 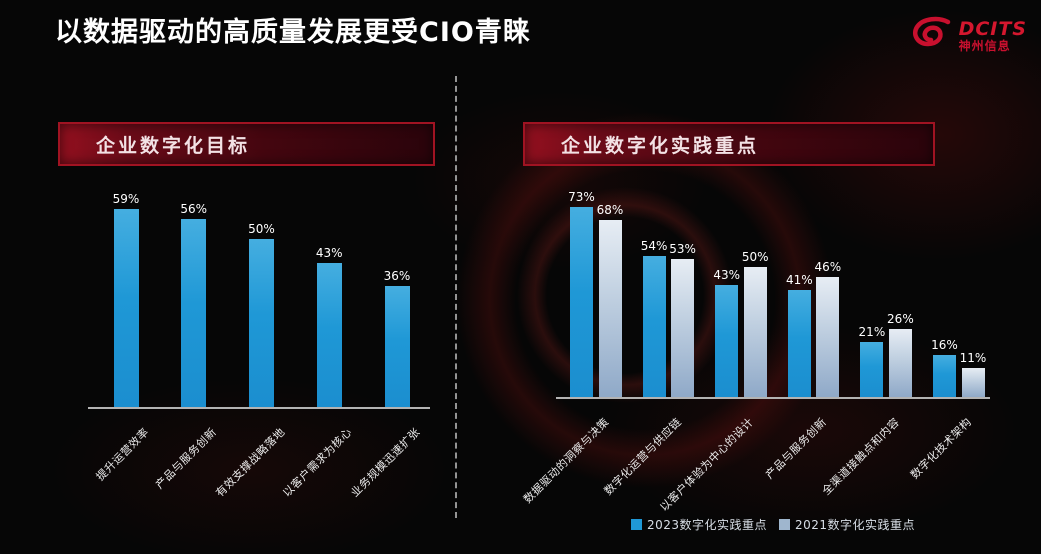 What do you see at coordinates (293, 32) in the screenshot?
I see `page-title: 以数据驱动的高质量发展更受CIO青睐` at bounding box center [293, 32].